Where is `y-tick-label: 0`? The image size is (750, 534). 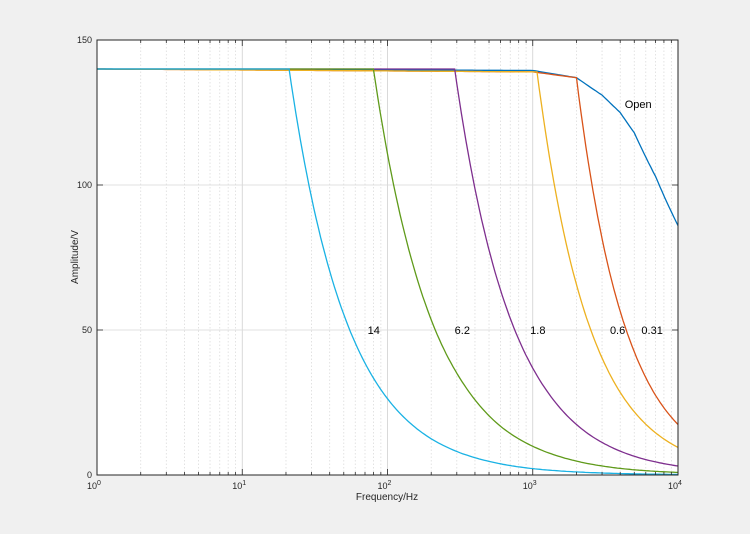
y-tick-label: 0 is located at coordinates (89, 475).